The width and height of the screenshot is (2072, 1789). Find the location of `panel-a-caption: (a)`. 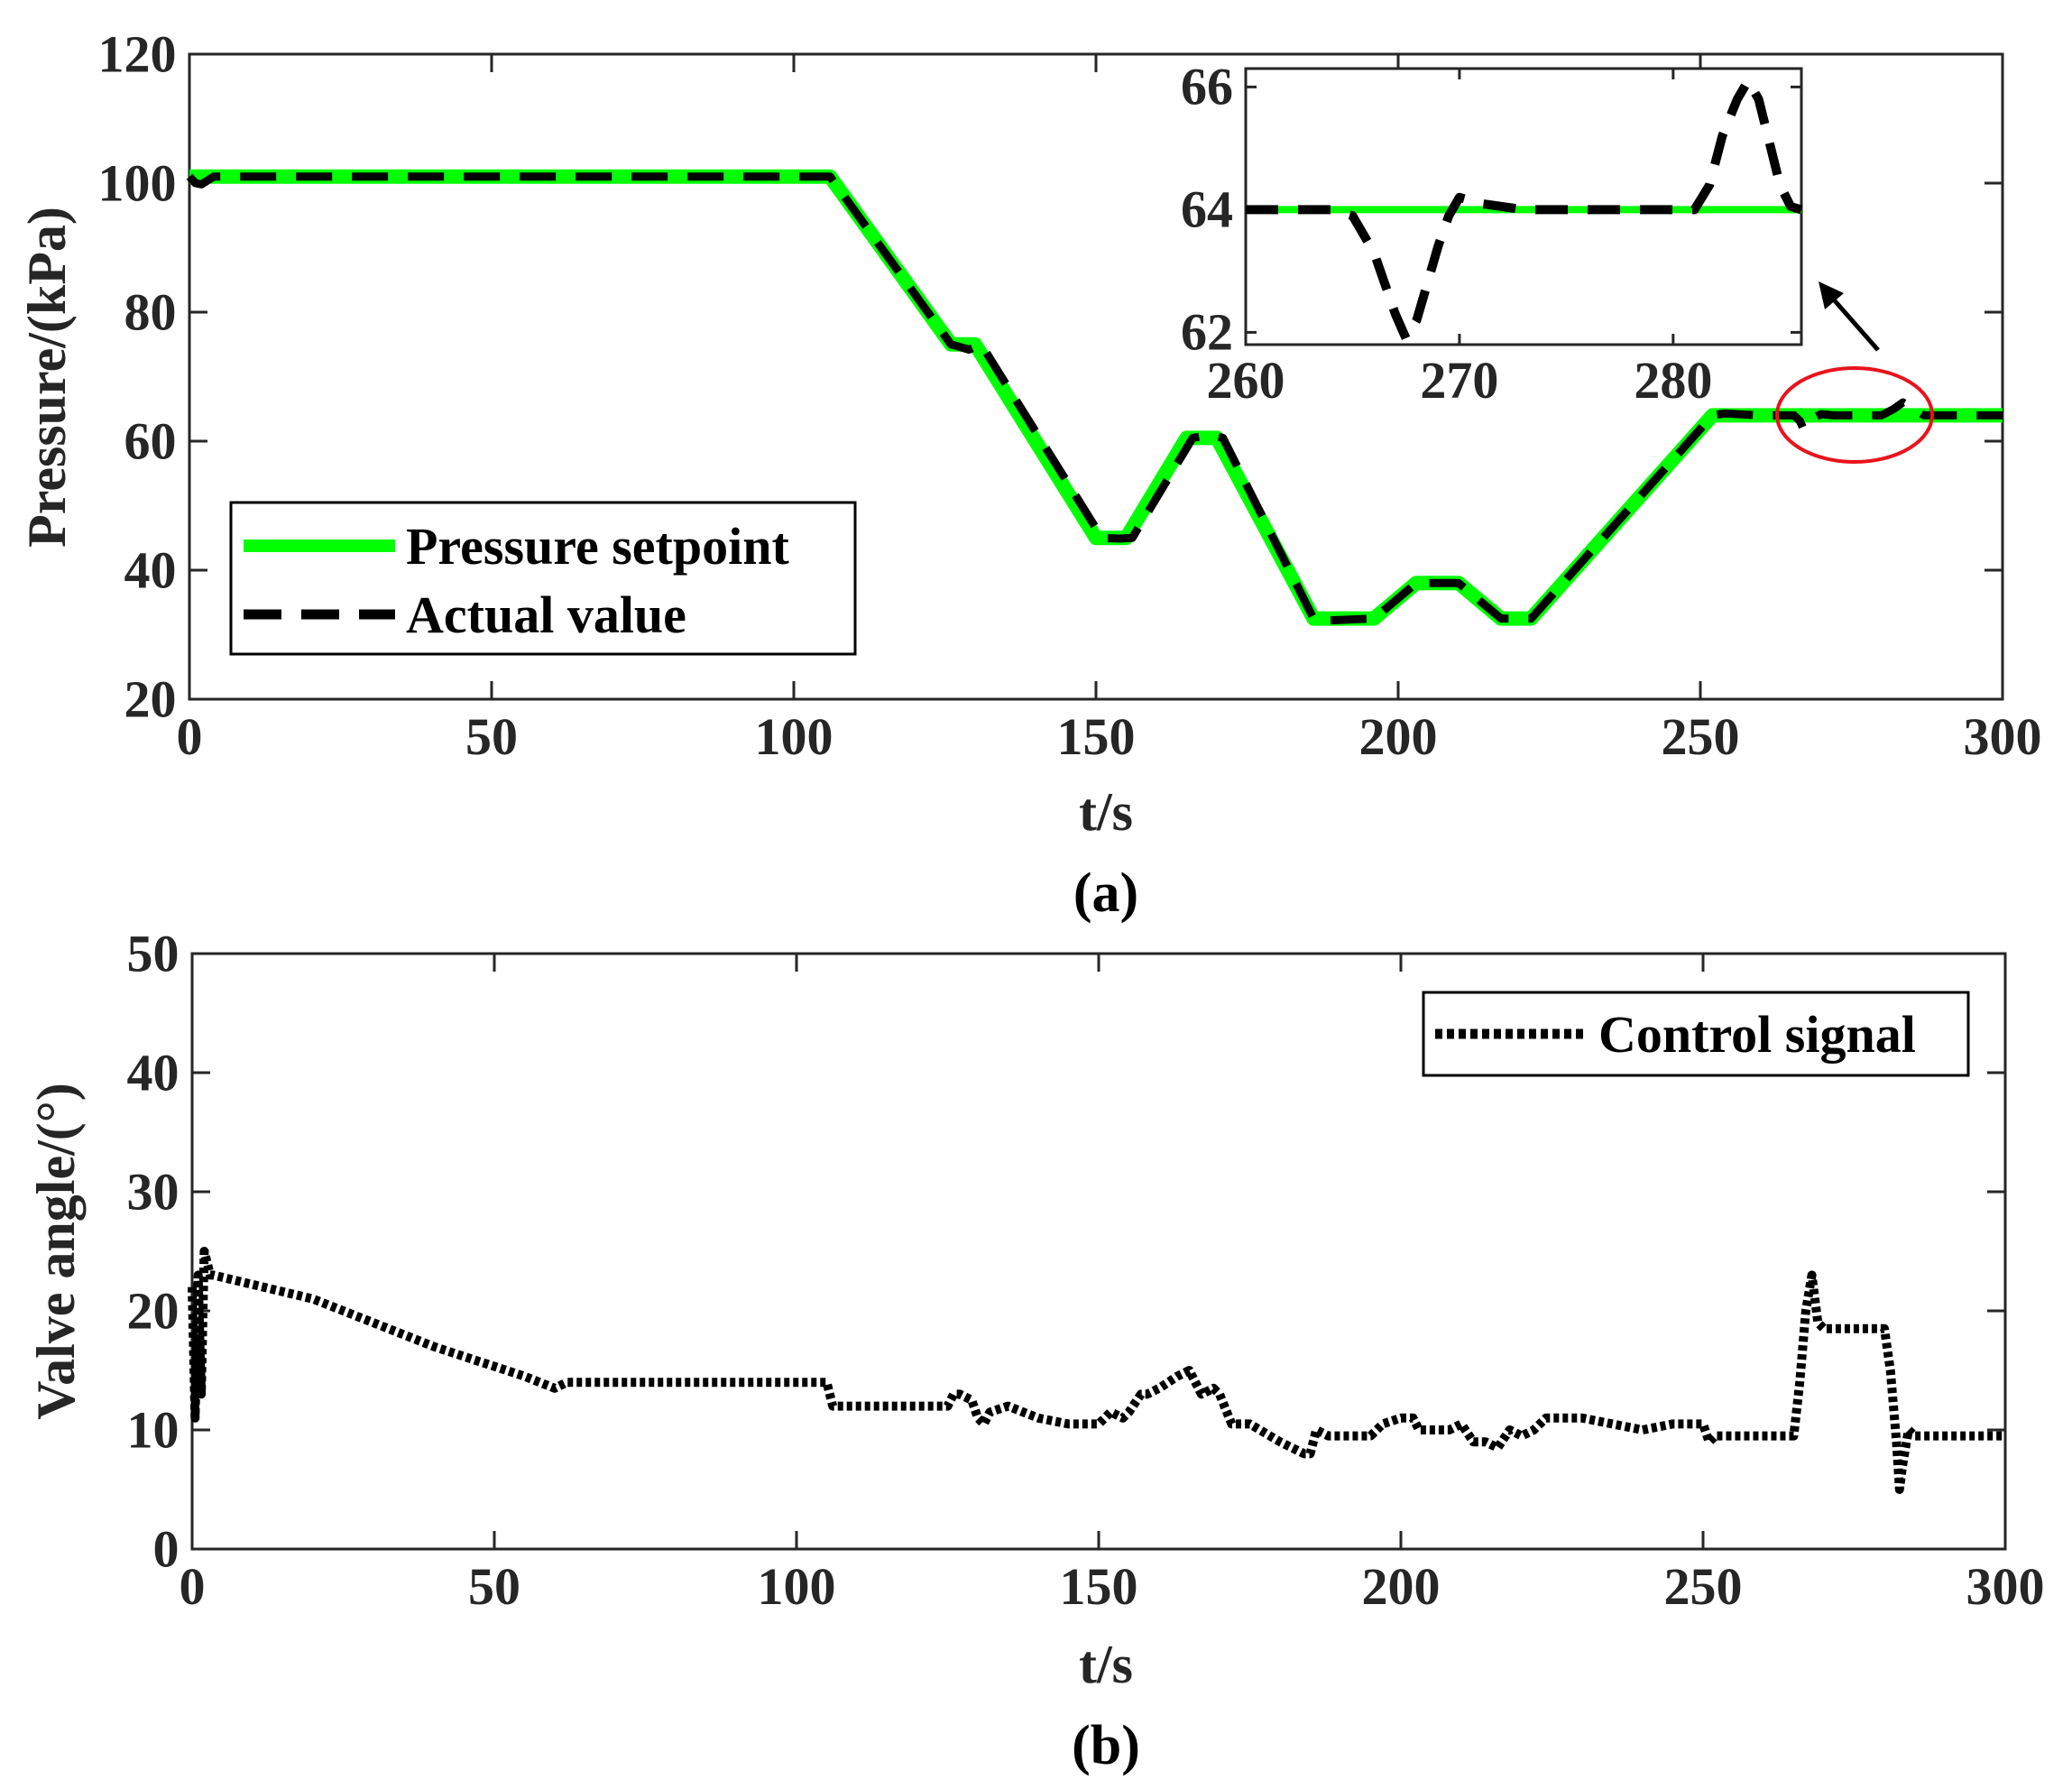

panel-a-caption: (a) is located at coordinates (1105, 893).